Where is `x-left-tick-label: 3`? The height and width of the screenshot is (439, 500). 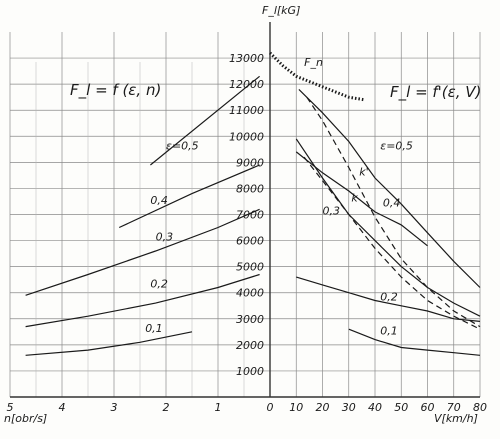
x-left-tick-label: 3 is located at coordinates (114, 407).